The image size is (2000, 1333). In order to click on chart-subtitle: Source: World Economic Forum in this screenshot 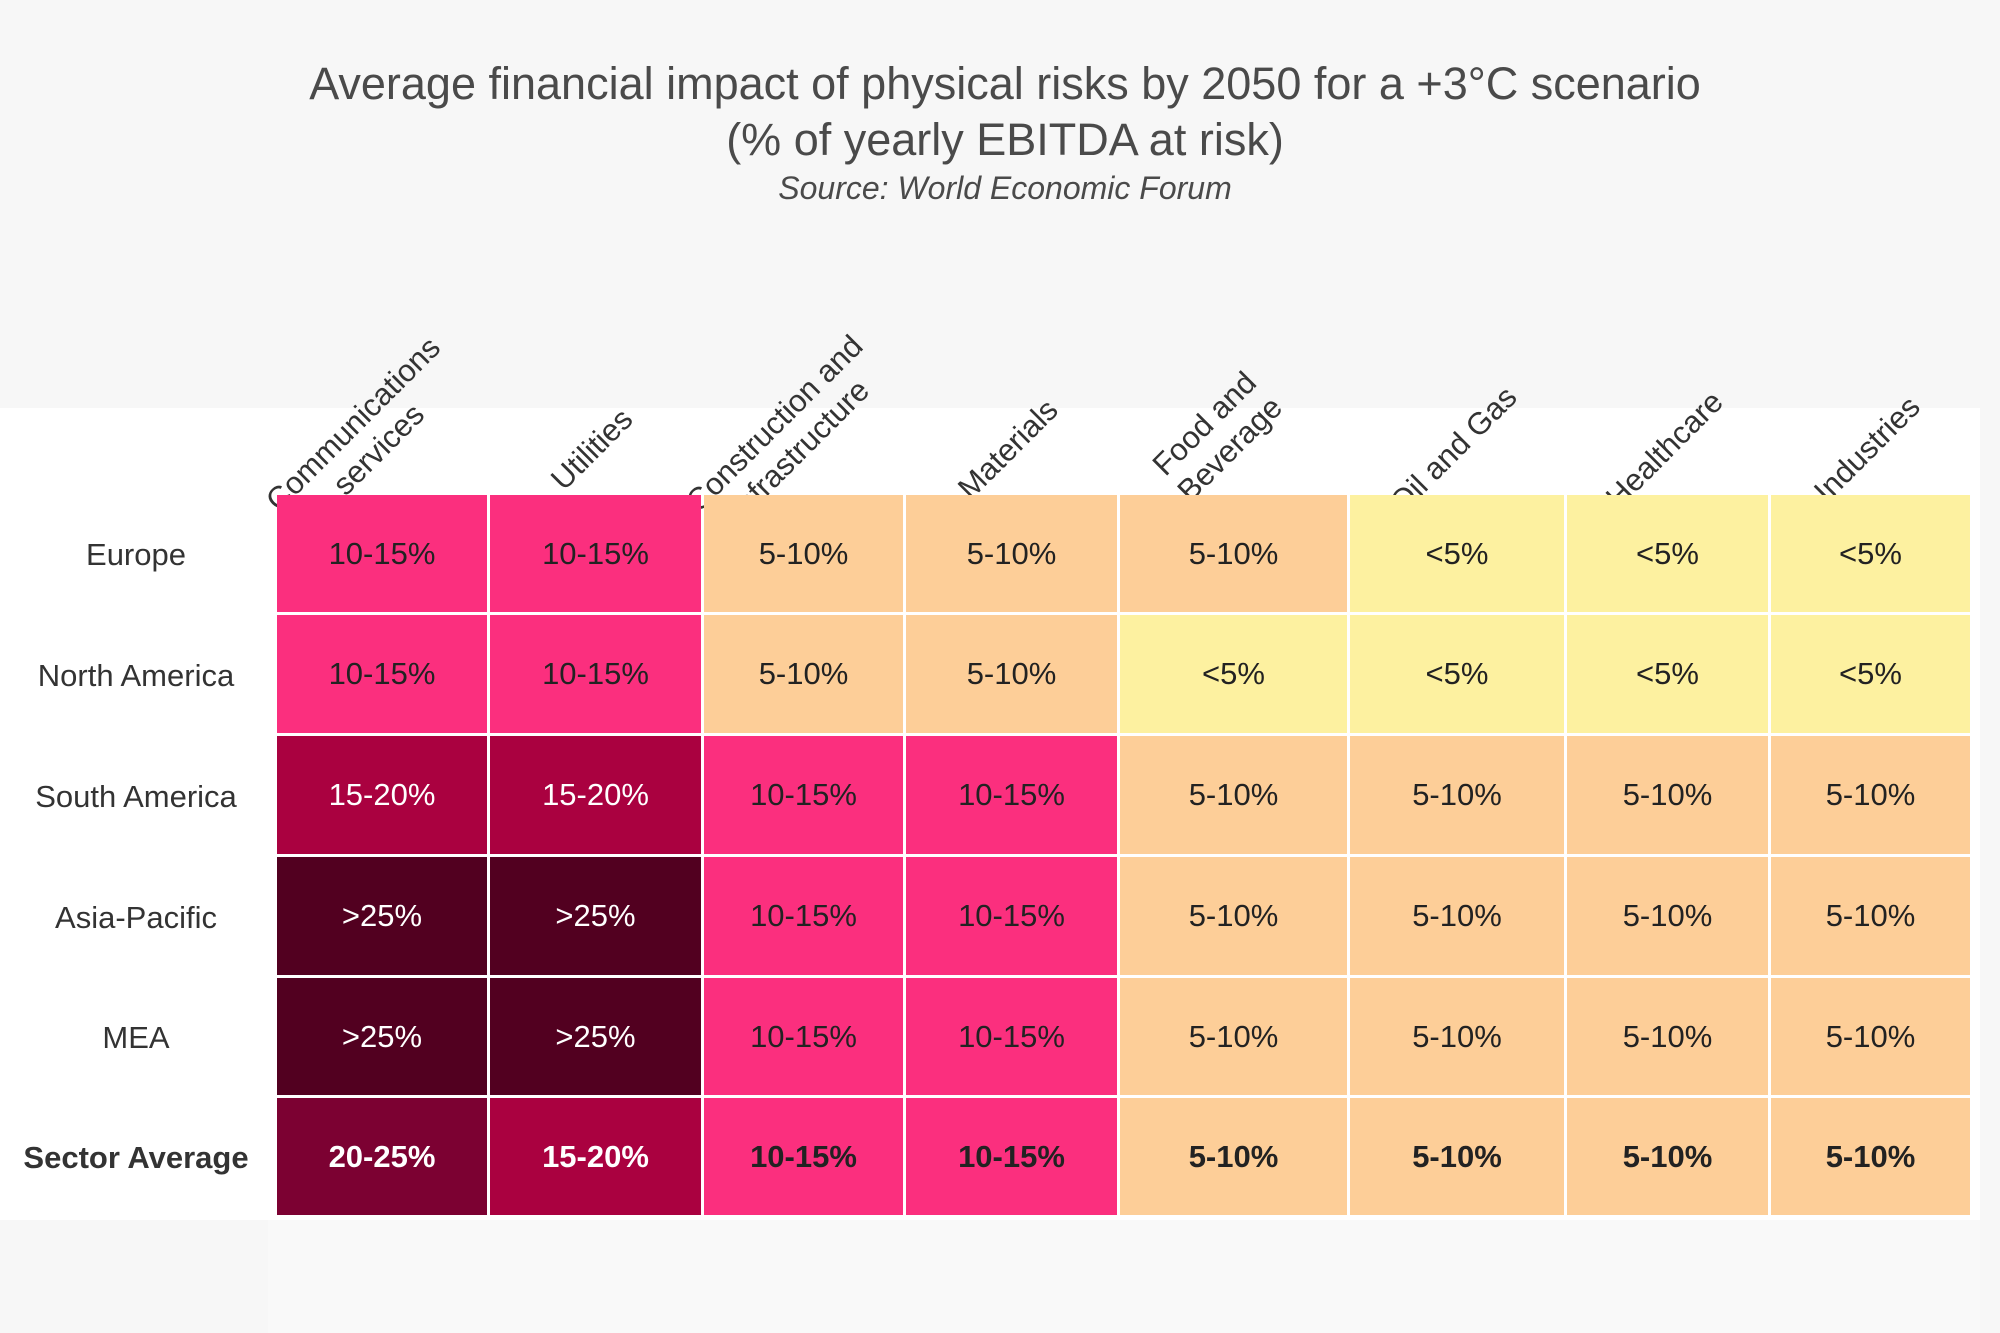, I will do `click(1005, 188)`.